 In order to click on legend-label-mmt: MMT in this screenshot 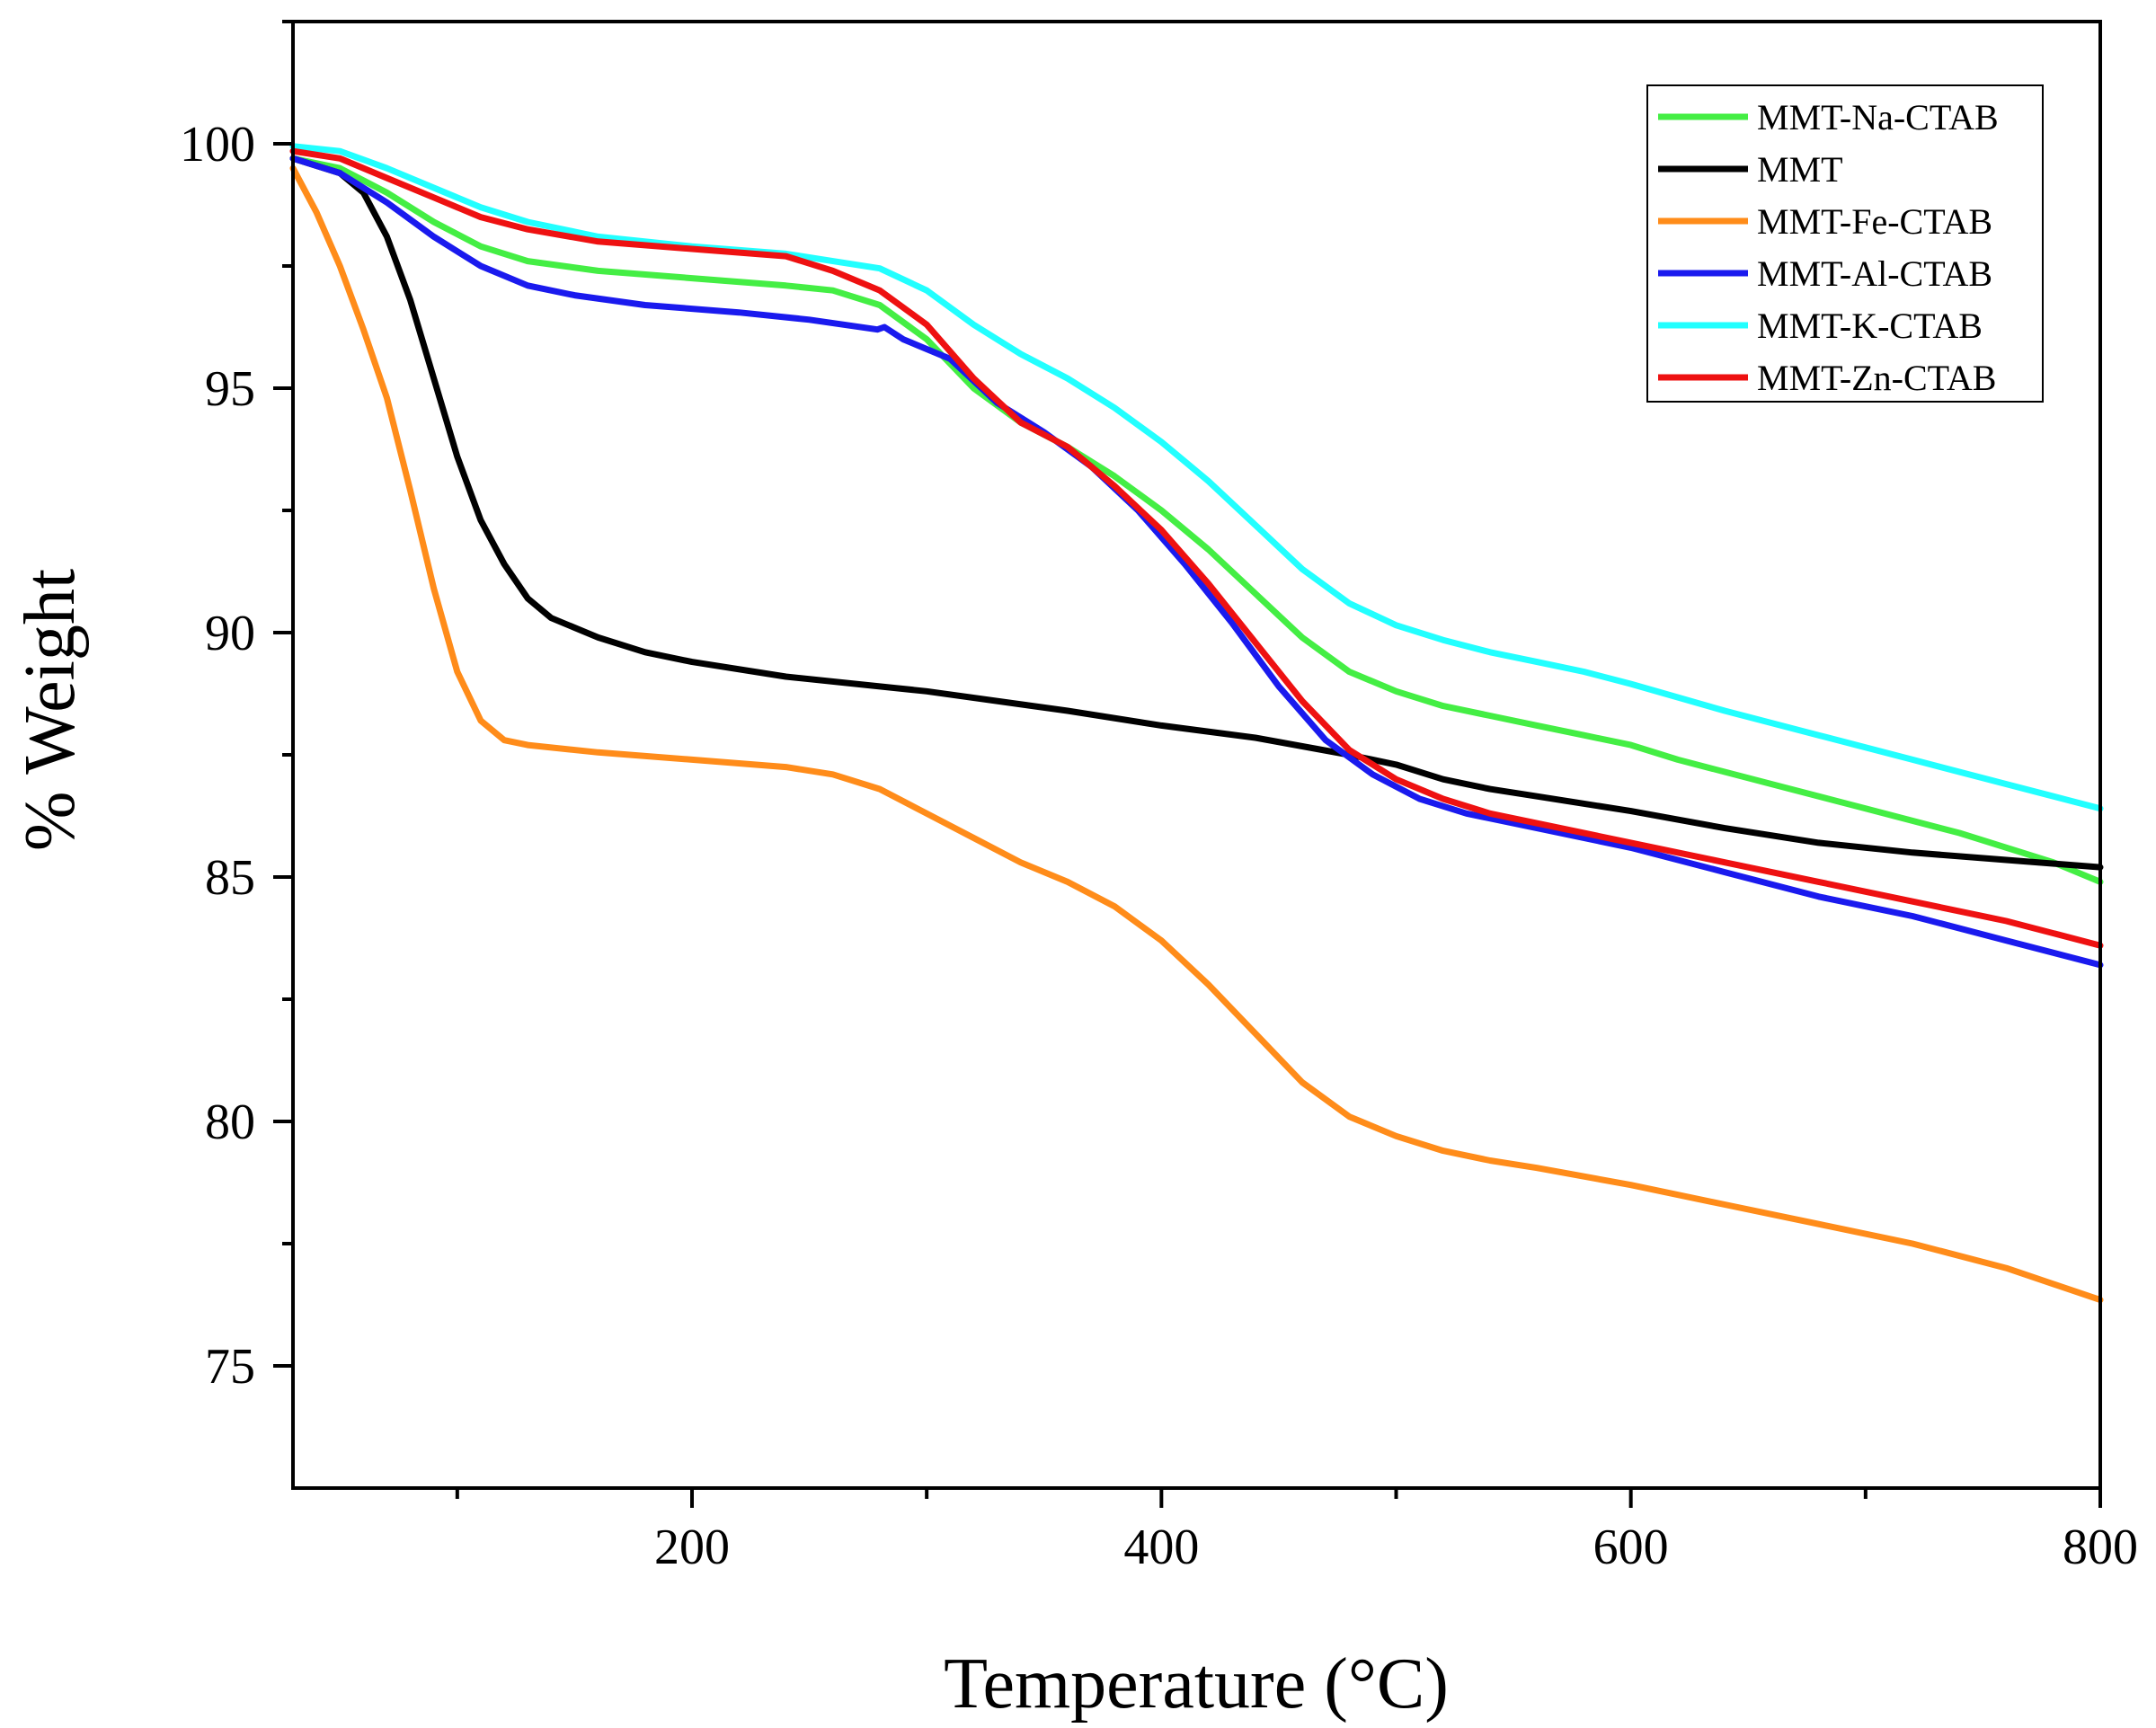, I will do `click(1800, 170)`.